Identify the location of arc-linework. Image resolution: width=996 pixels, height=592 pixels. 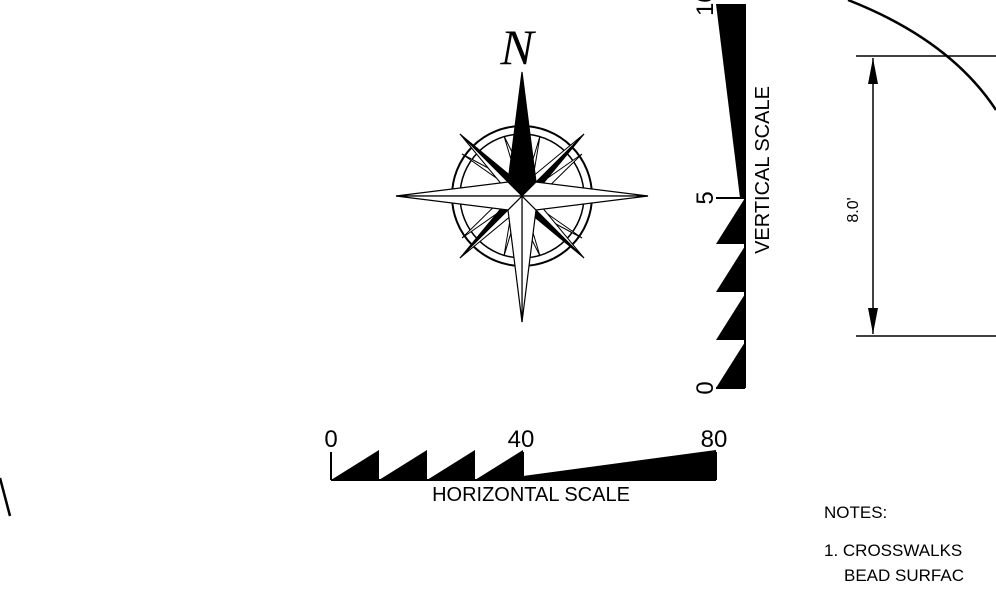
(921, 55).